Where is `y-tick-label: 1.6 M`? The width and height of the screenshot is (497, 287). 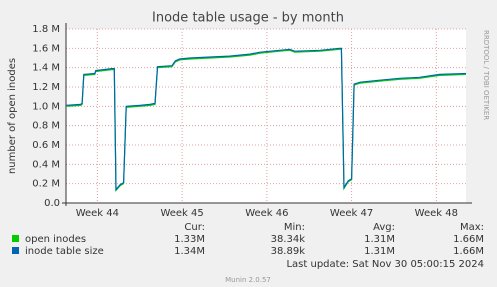 y-tick-label: 1.6 M is located at coordinates (46, 48).